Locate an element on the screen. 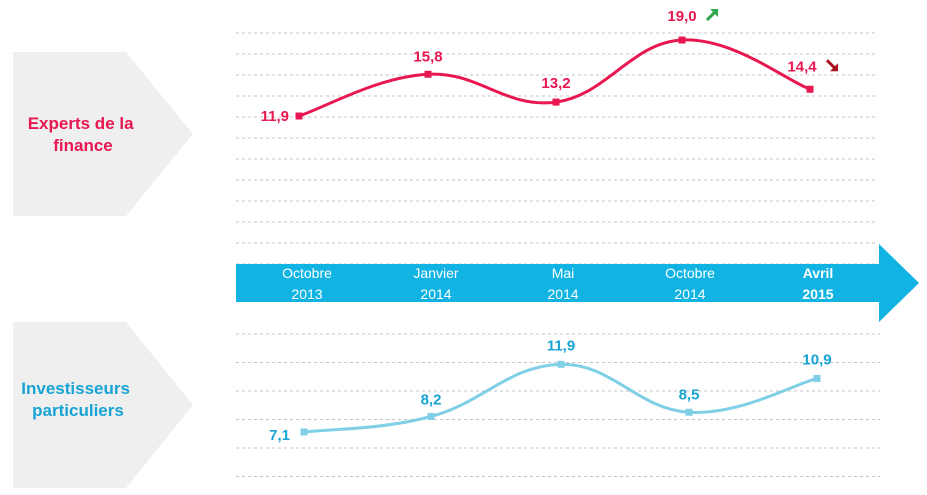  investors-data-label: 11,9 is located at coordinates (561, 345).